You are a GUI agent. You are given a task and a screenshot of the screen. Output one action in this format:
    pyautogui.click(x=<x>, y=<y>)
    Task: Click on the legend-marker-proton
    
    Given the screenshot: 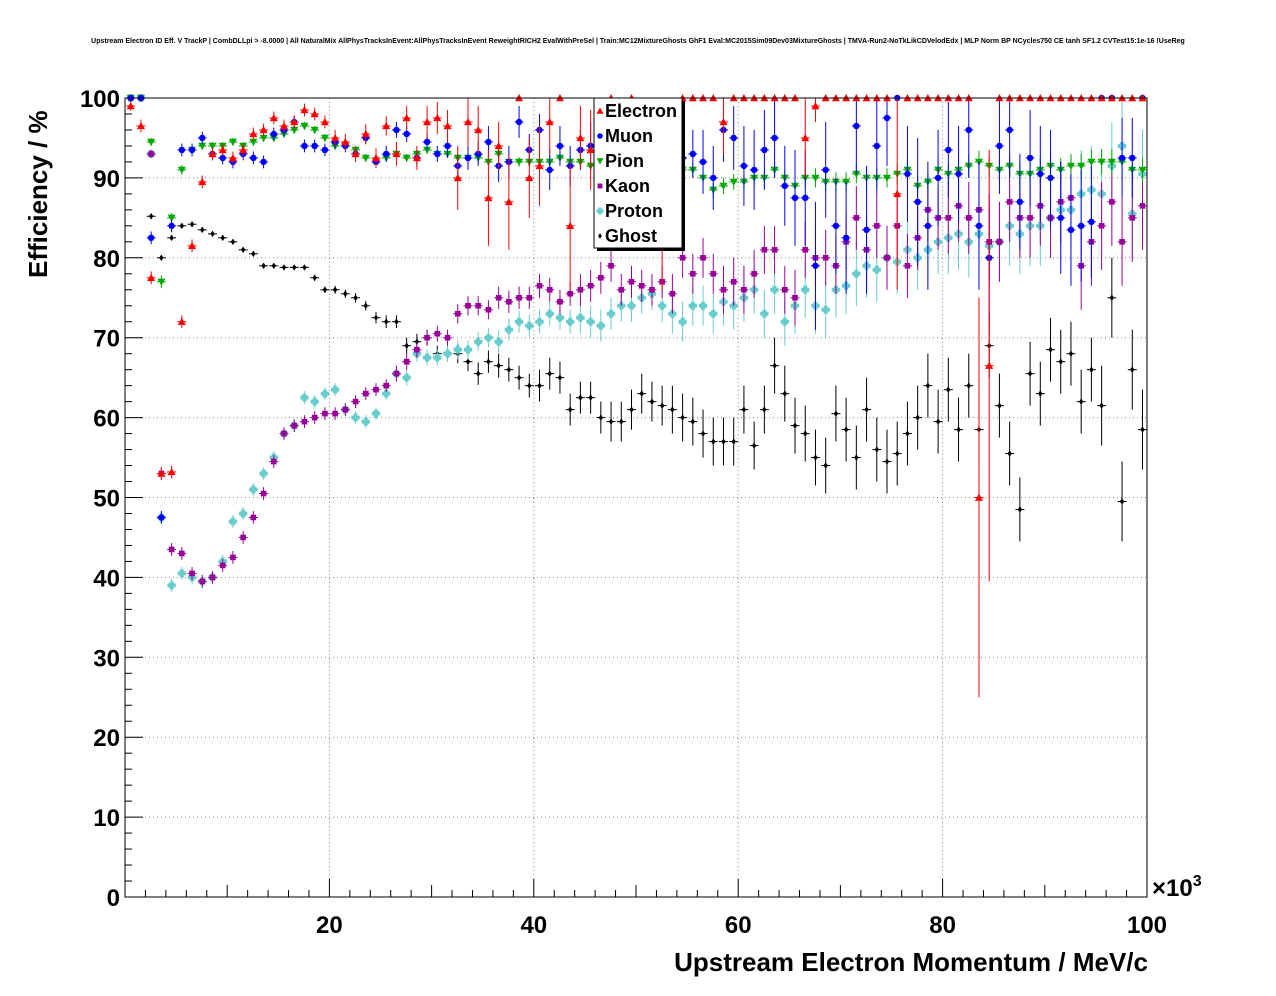 What is the action you would take?
    pyautogui.click(x=600, y=211)
    